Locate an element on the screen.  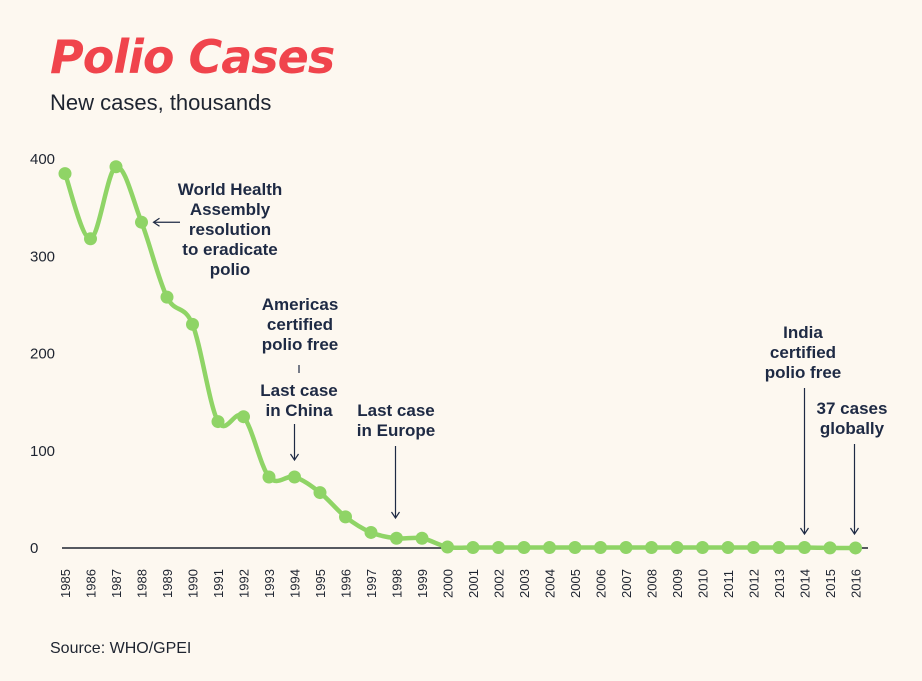
x-tick-label: 1988 is located at coordinates (142, 583).